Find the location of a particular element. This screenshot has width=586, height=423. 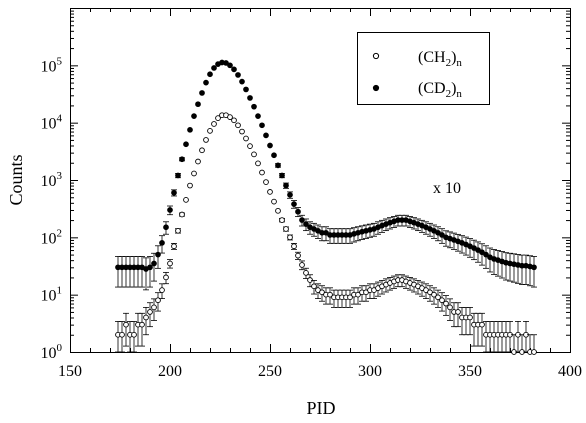

y-tick-label: 10¹ is located at coordinates (52, 295).